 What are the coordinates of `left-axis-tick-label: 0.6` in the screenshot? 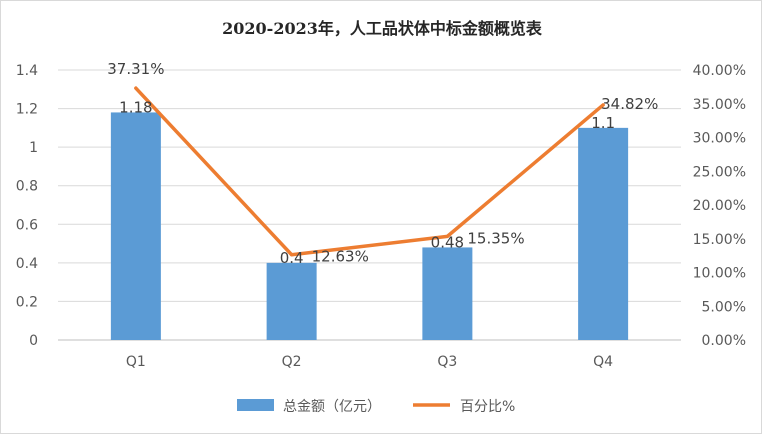 It's located at (27, 225).